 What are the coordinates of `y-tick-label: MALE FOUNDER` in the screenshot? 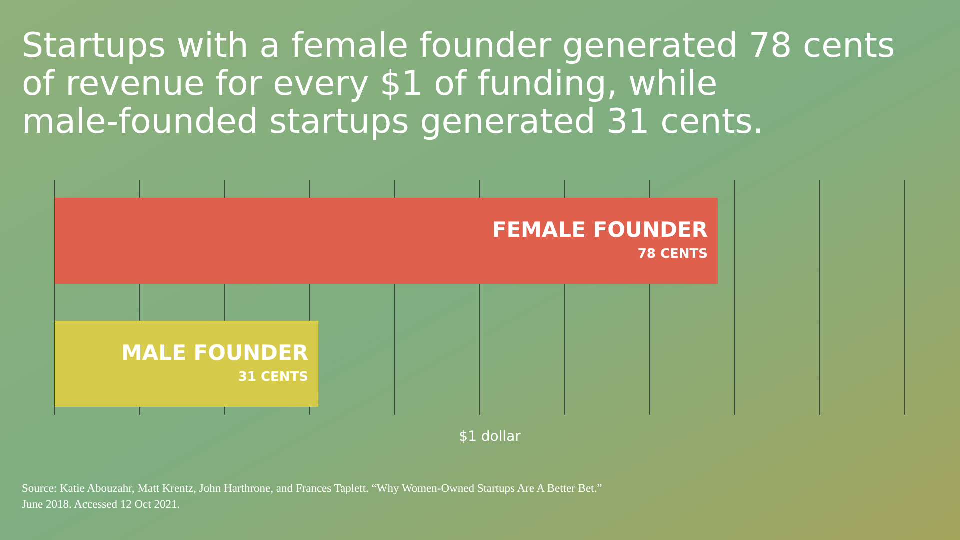 It's located at (215, 352).